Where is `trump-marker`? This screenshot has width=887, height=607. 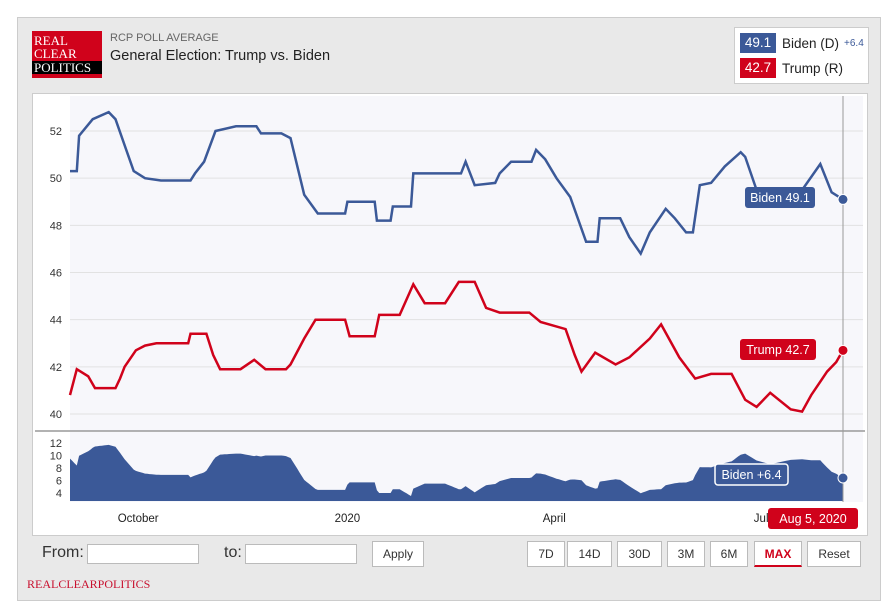 trump-marker is located at coordinates (843, 350).